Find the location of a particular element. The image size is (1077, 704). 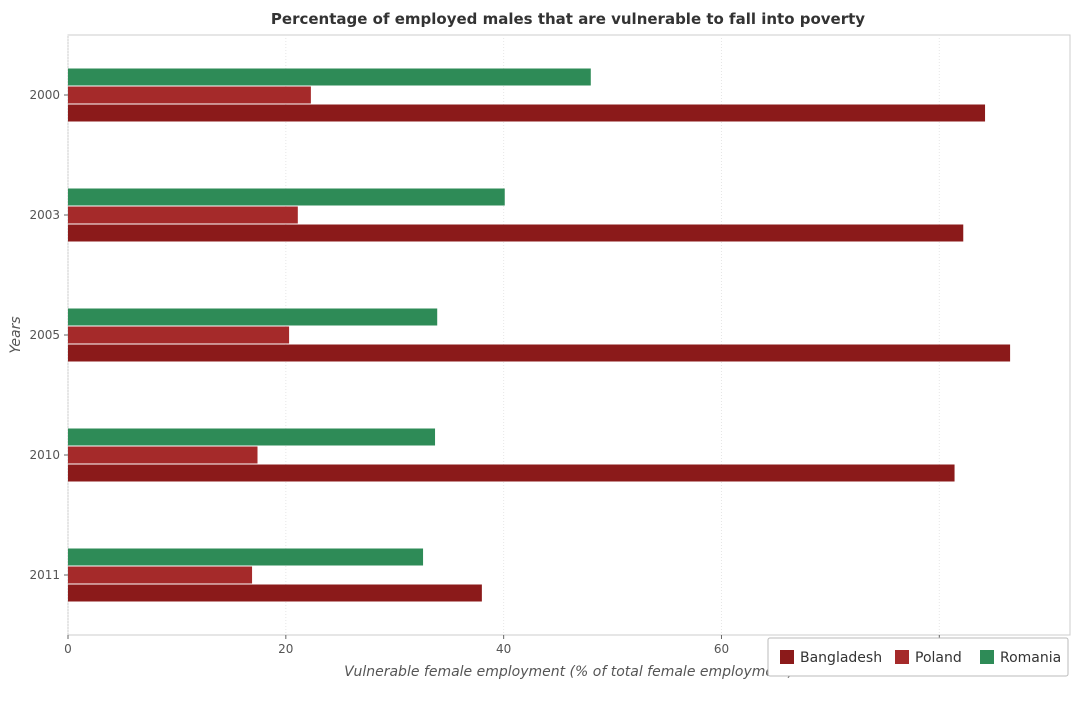

legend-label-bangladesh: Bangladesh is located at coordinates (841, 658).